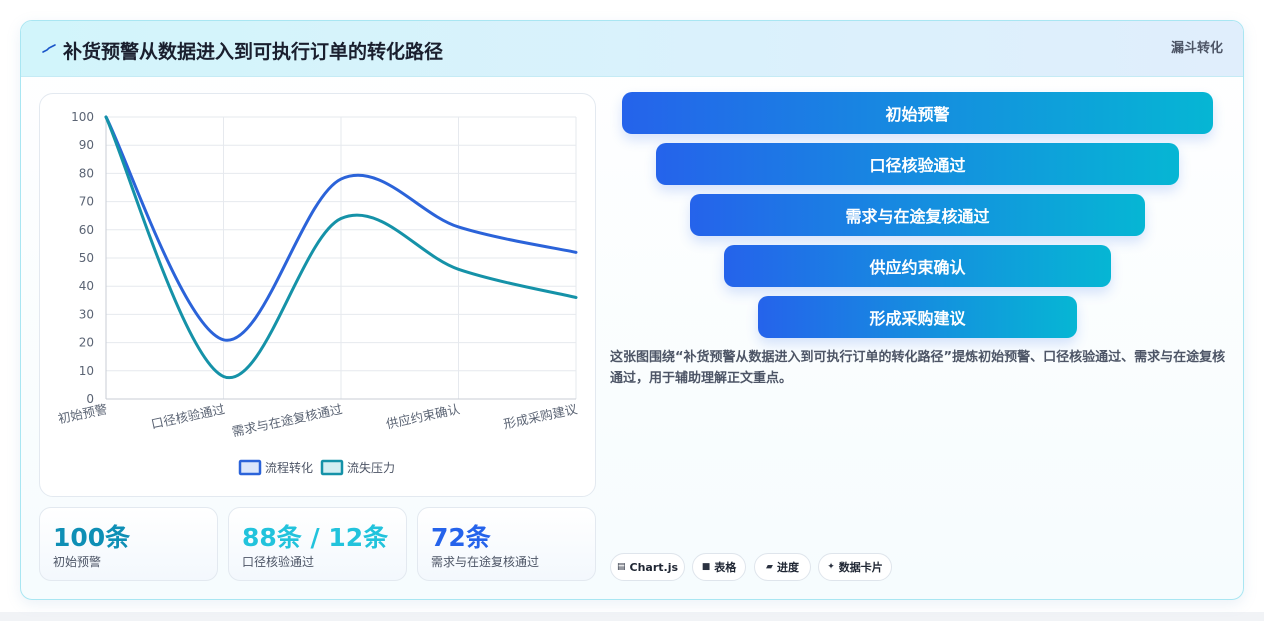 The width and height of the screenshot is (1264, 621). Describe the element at coordinates (769, 567) in the screenshot. I see `progress-icon: ▰` at that location.